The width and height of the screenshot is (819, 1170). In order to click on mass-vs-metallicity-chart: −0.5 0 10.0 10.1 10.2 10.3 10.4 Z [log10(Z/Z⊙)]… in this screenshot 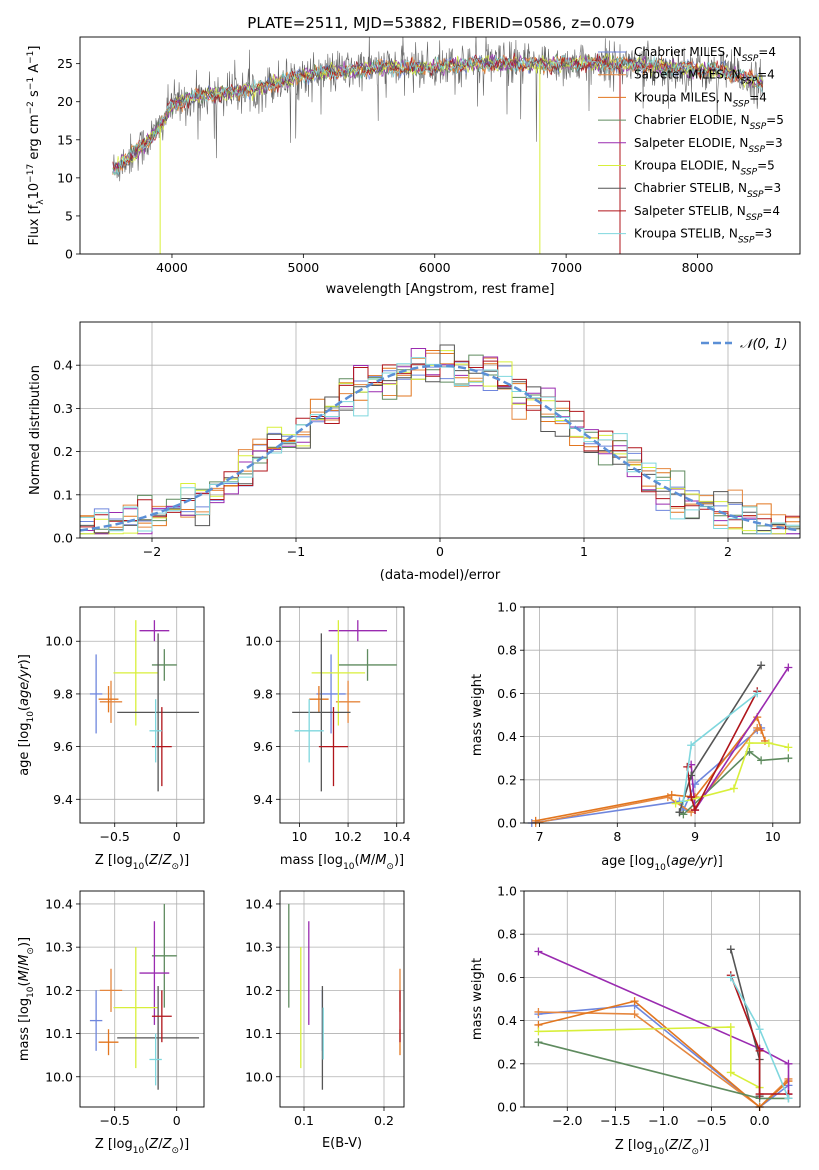, I will do `click(111, 1023)`.